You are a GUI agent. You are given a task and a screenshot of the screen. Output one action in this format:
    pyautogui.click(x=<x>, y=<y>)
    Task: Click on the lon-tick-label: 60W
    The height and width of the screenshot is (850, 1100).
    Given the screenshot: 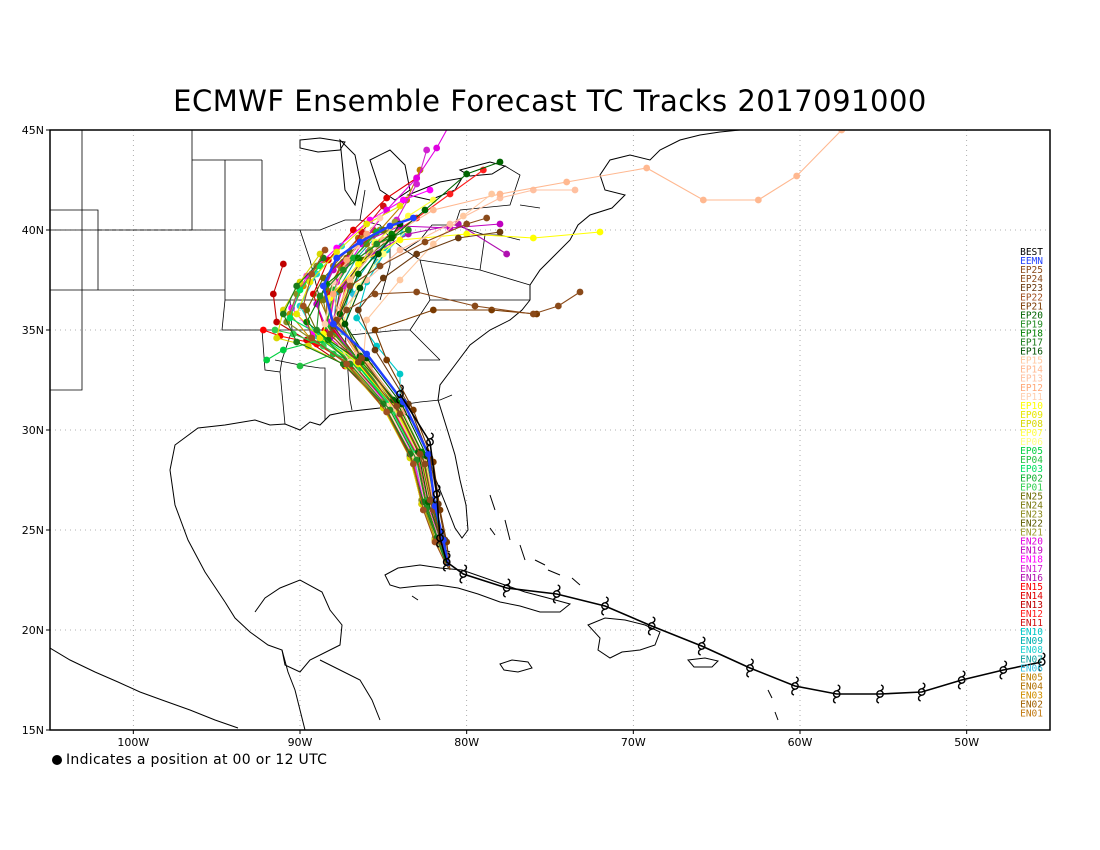 What is the action you would take?
    pyautogui.click(x=800, y=742)
    